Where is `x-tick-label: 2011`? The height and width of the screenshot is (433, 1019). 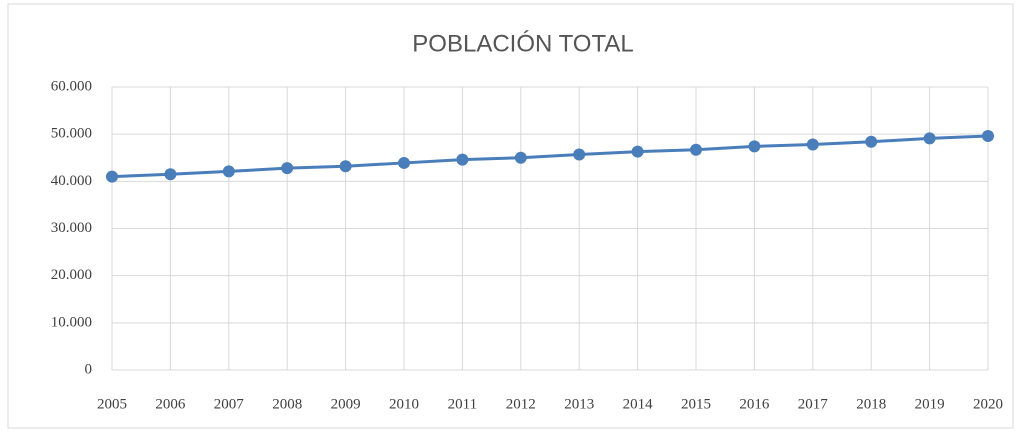
x-tick-label: 2011 is located at coordinates (462, 404).